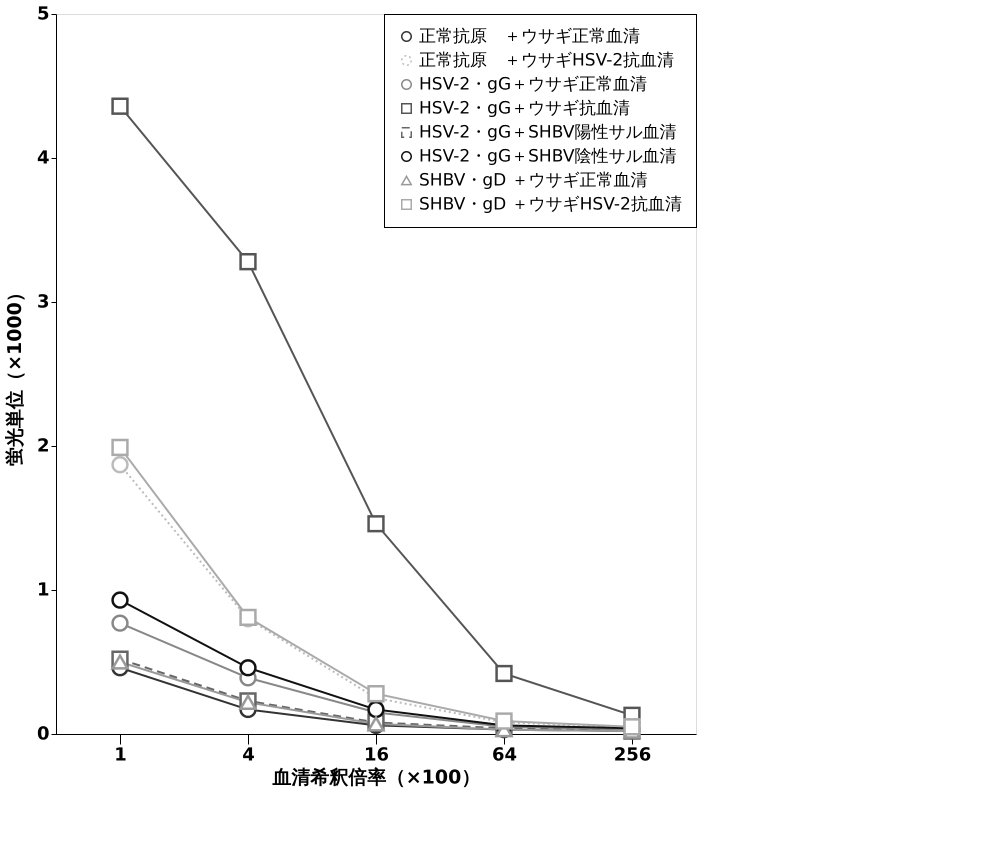  Describe the element at coordinates (43, 734) in the screenshot. I see `y-tick-label: 0` at that location.